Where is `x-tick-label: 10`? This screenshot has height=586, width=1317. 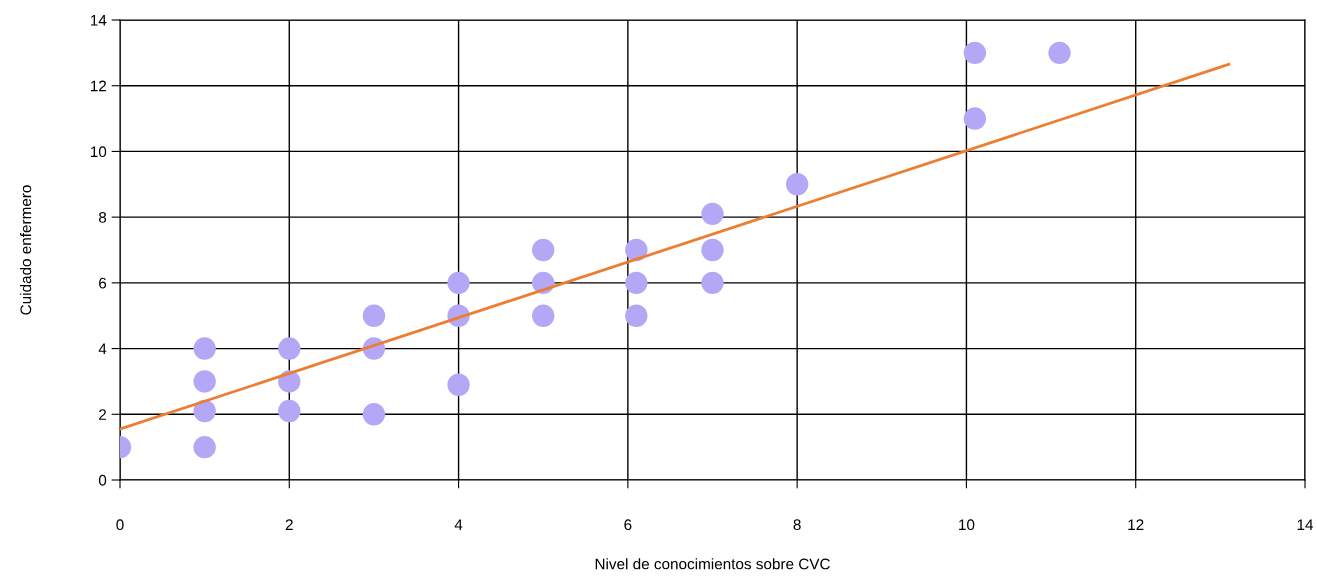 x-tick-label: 10 is located at coordinates (967, 525).